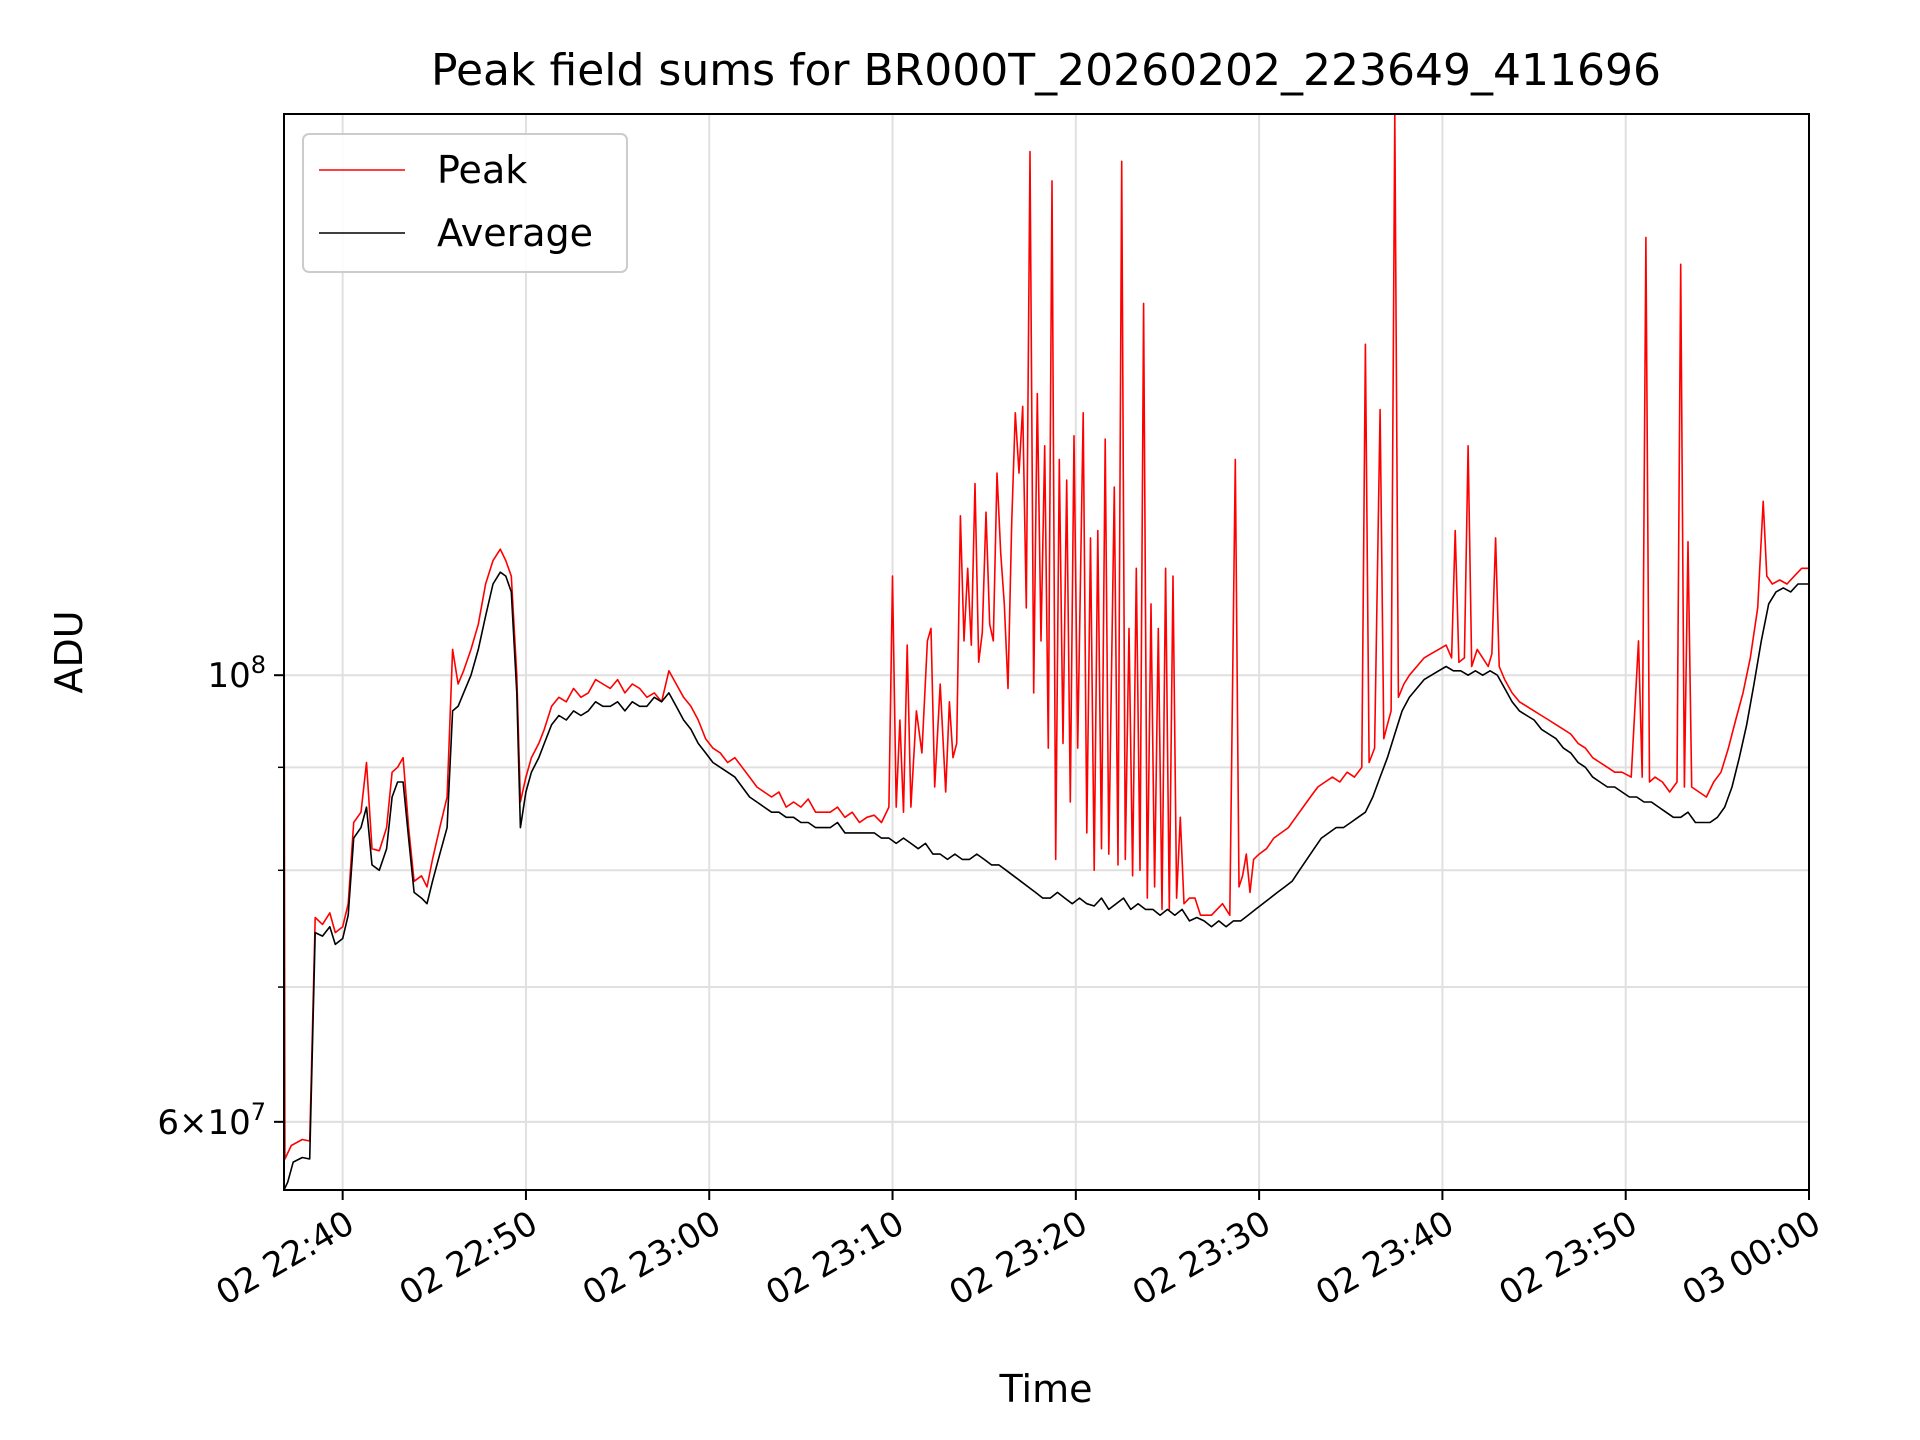 Image resolution: width=1920 pixels, height=1440 pixels. What do you see at coordinates (482, 170) in the screenshot?
I see `legend-label-peak: Peak` at bounding box center [482, 170].